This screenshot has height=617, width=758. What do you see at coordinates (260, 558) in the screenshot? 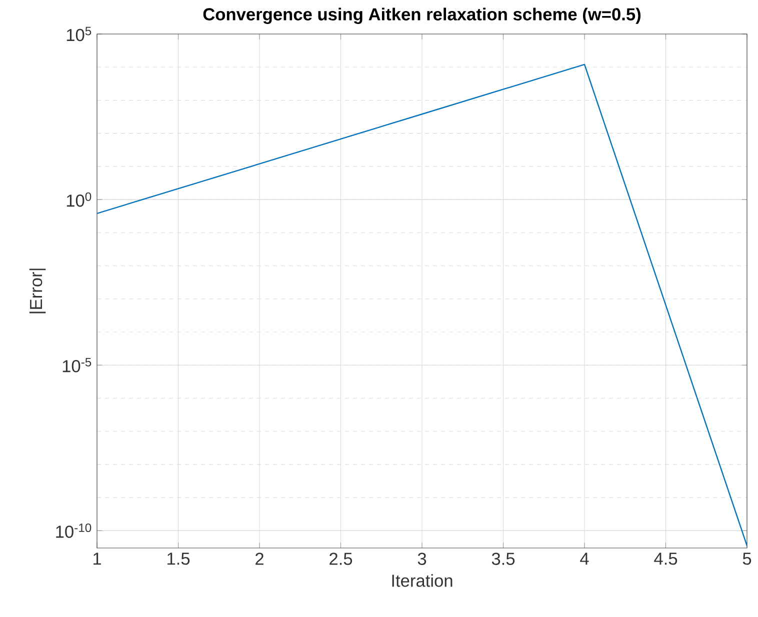
I see `x-tick-label: 2` at bounding box center [260, 558].